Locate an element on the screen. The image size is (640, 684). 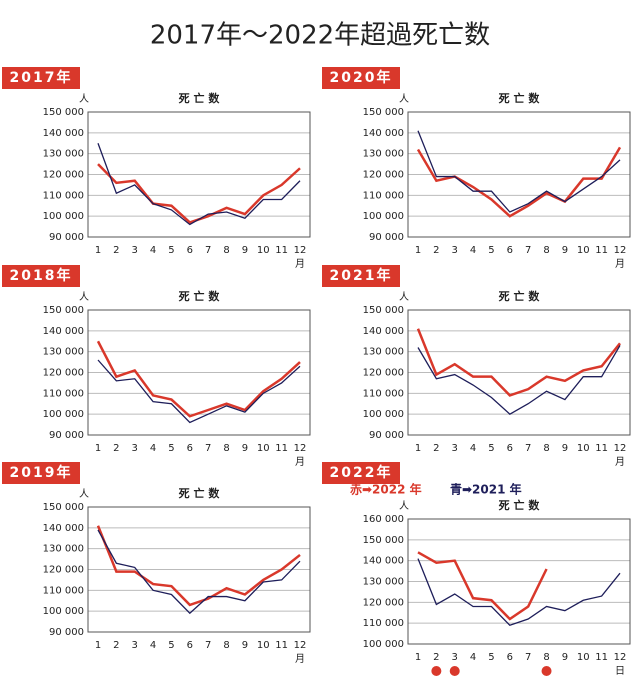
year-badge: 2018年 is located at coordinates (41, 275).